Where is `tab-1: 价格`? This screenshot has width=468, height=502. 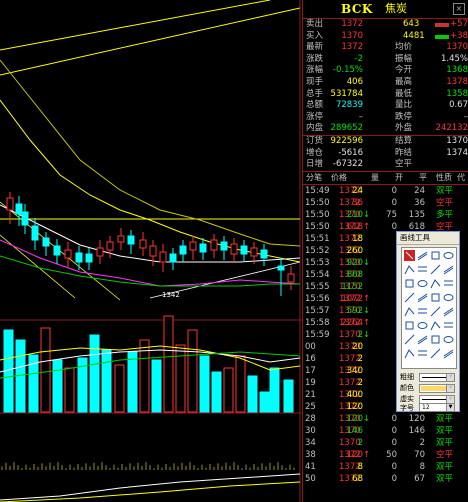
tab-1: 价格 is located at coordinates (339, 177).